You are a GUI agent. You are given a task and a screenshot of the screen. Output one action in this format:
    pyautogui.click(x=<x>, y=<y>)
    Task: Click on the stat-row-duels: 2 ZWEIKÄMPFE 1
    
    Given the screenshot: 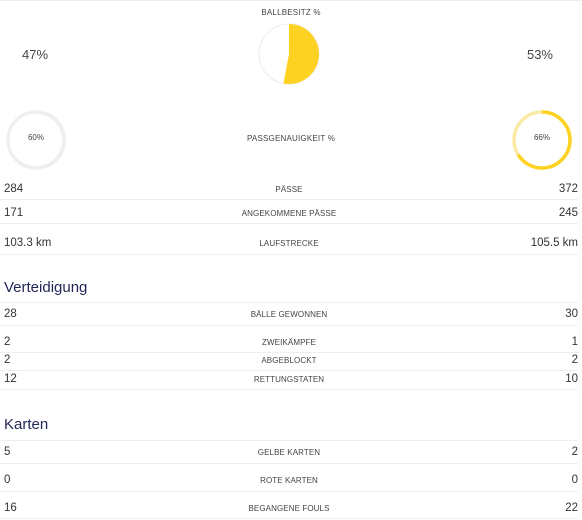 What is the action you would take?
    pyautogui.click(x=289, y=343)
    